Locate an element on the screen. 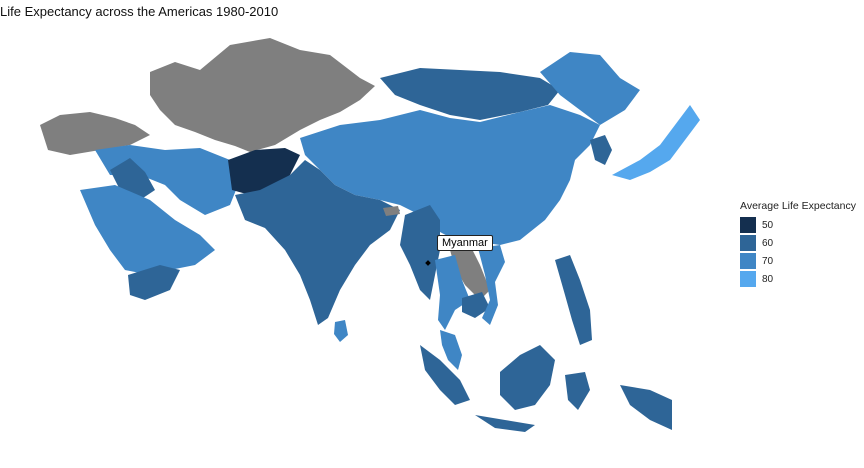 The image size is (864, 468). legend-label: 80 is located at coordinates (768, 279).